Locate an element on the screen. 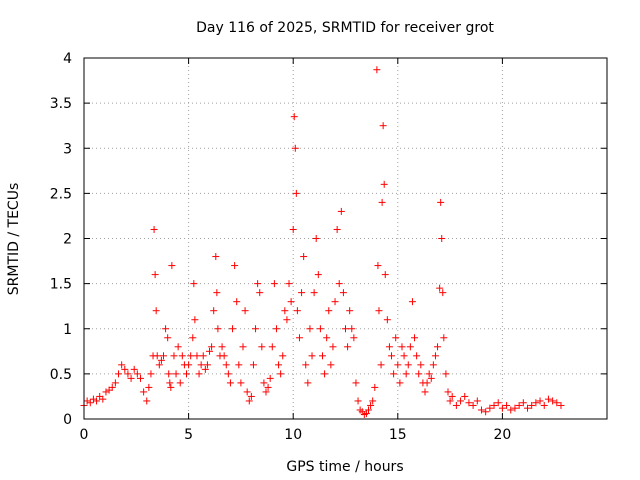  y-tick-label: 1.5 is located at coordinates (61, 285).